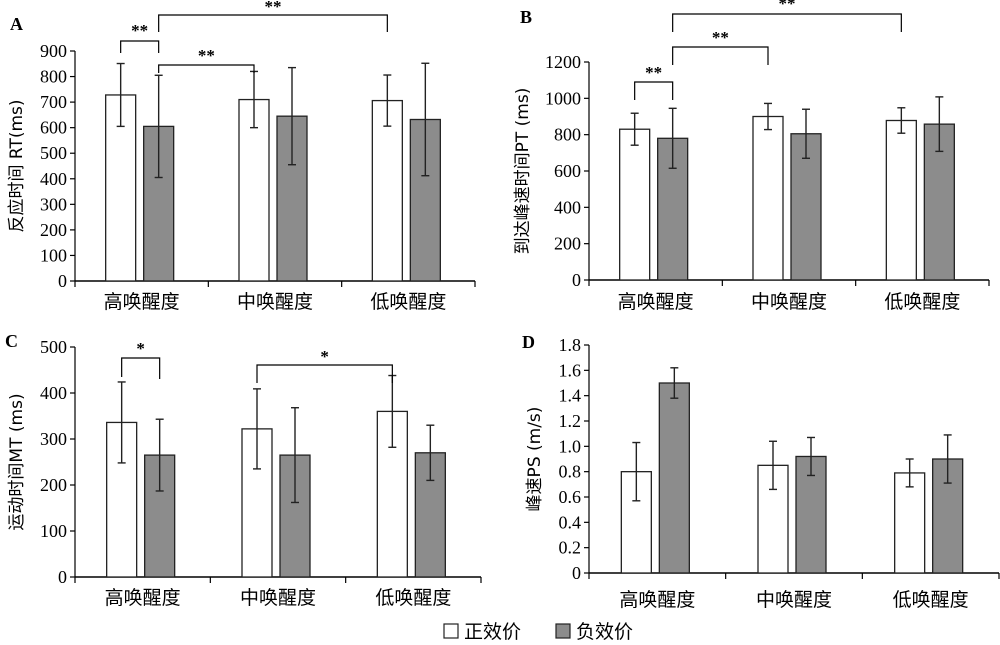 The image size is (1000, 645). Describe the element at coordinates (535, 459) in the screenshot. I see `y-axis-label: 峰速PS (m/s)` at that location.